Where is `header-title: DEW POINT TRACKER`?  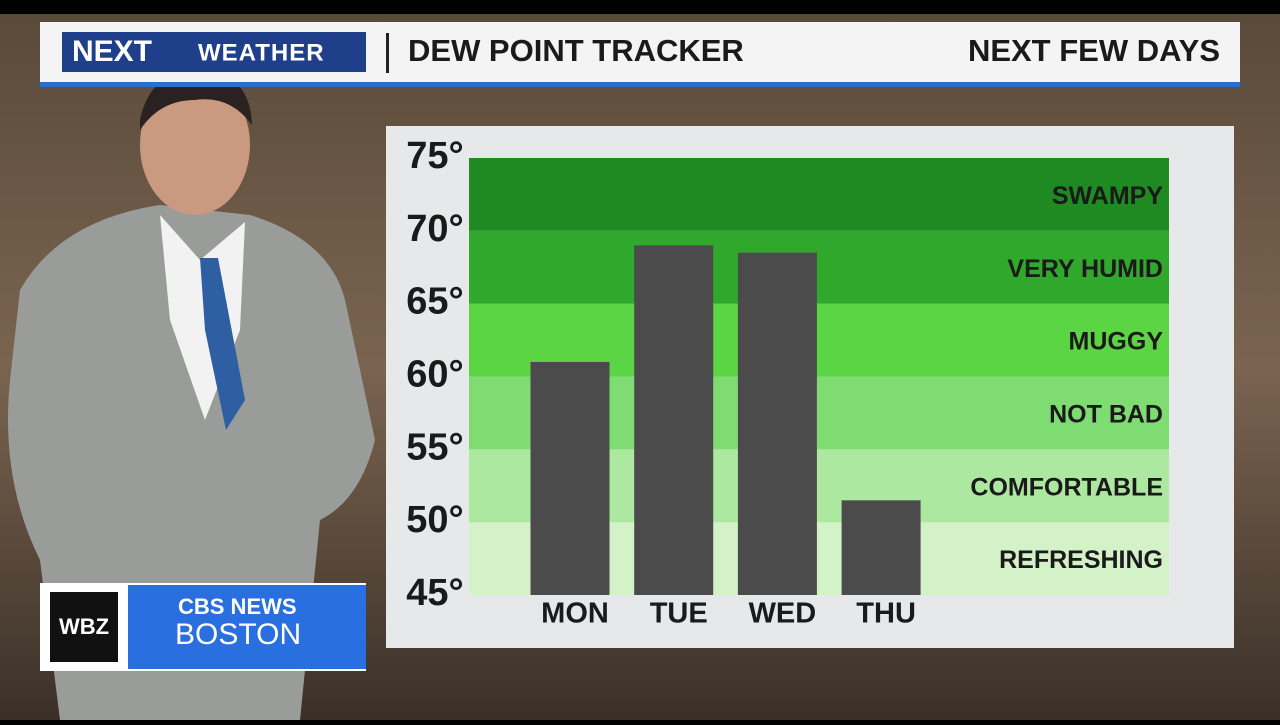 header-title: DEW POINT TRACKER is located at coordinates (576, 50).